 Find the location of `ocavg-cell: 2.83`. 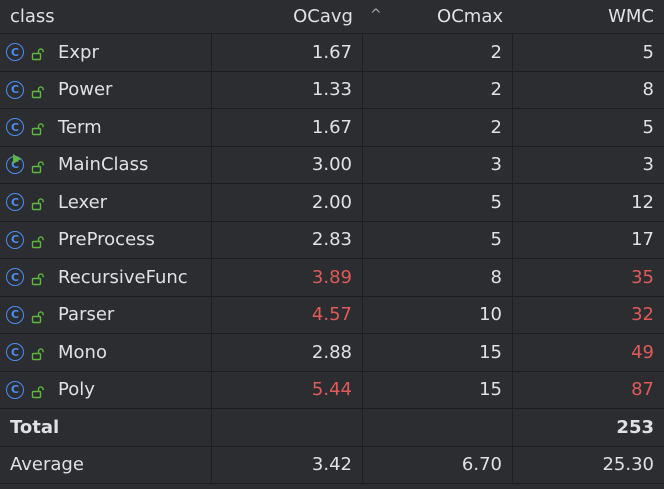

ocavg-cell: 2.83 is located at coordinates (287, 239).